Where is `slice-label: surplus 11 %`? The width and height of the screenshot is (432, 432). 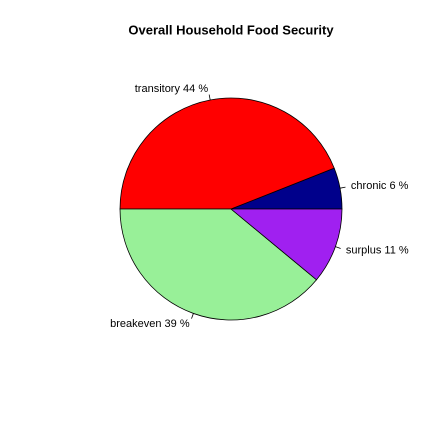 slice-label: surplus 11 % is located at coordinates (377, 250).